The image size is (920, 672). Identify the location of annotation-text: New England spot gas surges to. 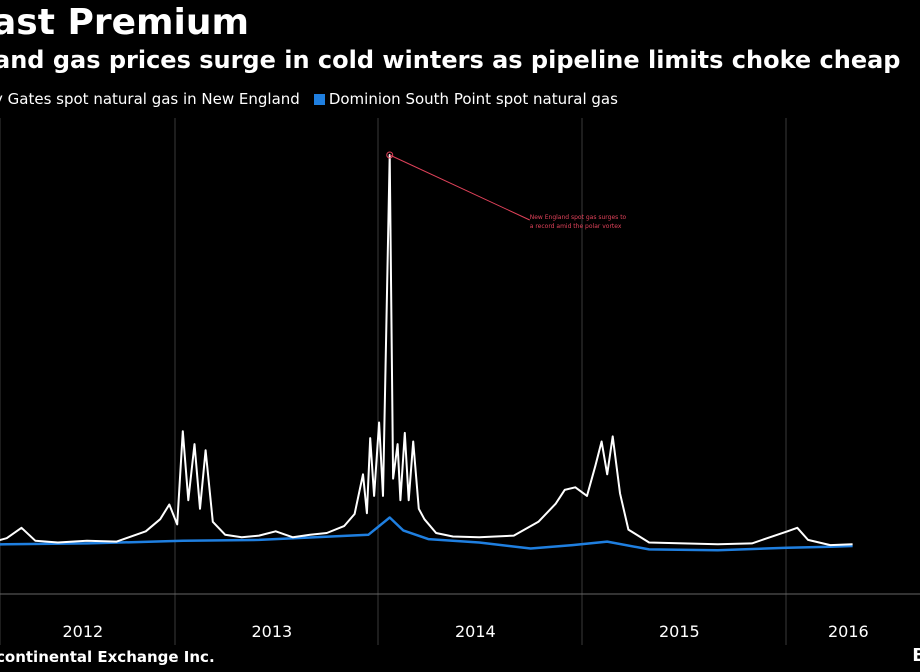
(578, 217).